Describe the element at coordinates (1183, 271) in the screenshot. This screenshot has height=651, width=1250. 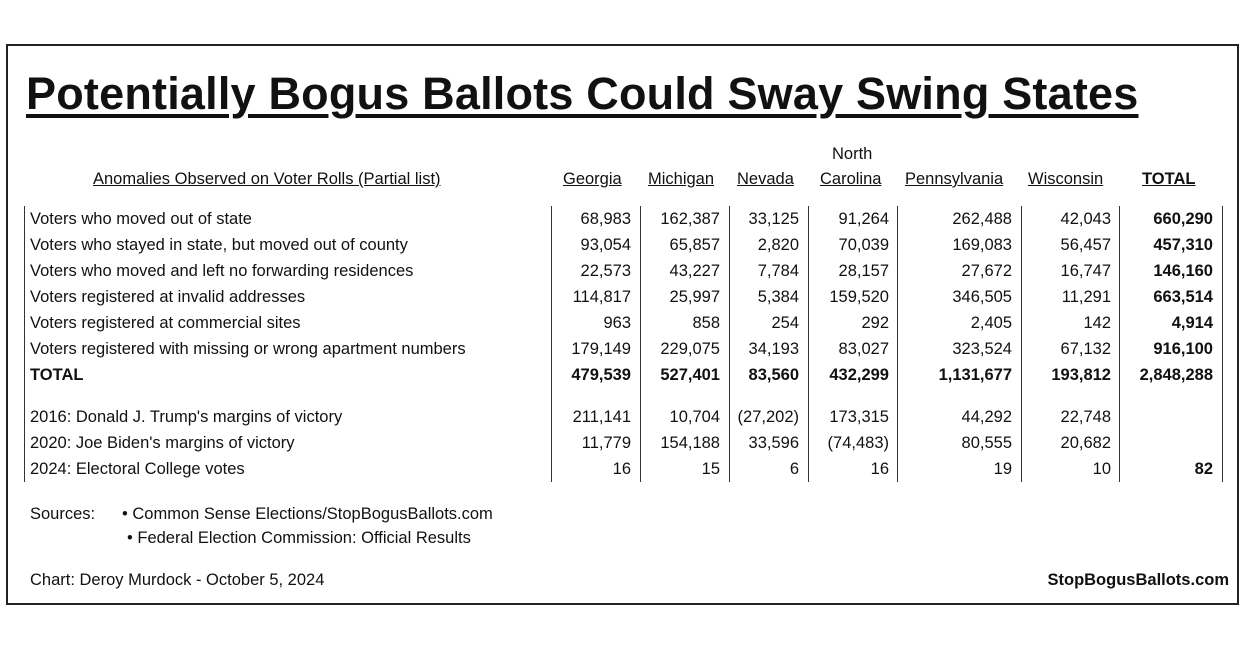
I see `table-cell: 146,160` at that location.